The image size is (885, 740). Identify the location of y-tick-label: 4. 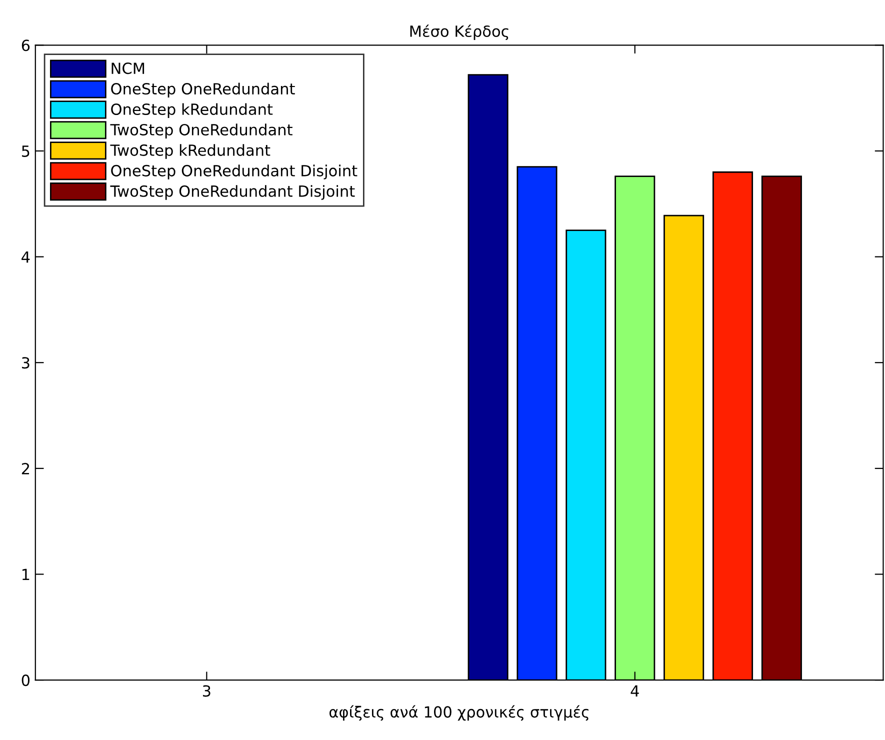
(26, 257).